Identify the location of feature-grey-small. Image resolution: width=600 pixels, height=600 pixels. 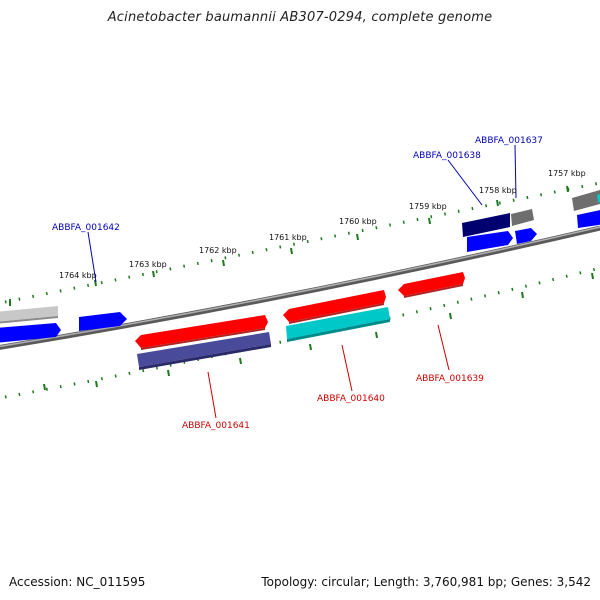
(522, 217).